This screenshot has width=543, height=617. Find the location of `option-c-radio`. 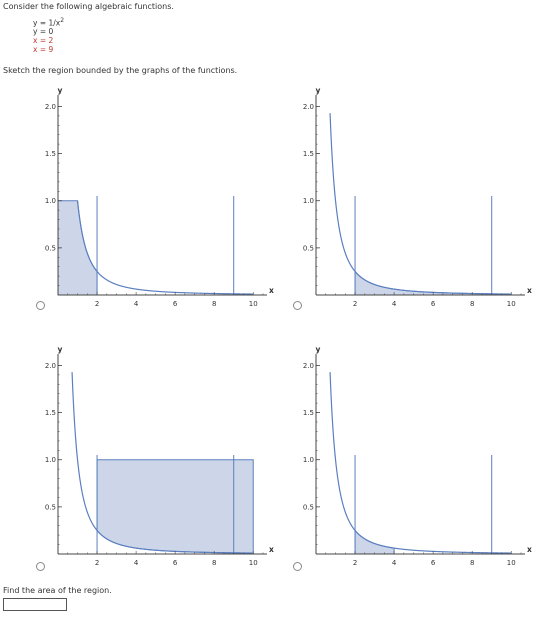

option-c-radio is located at coordinates (40, 566).